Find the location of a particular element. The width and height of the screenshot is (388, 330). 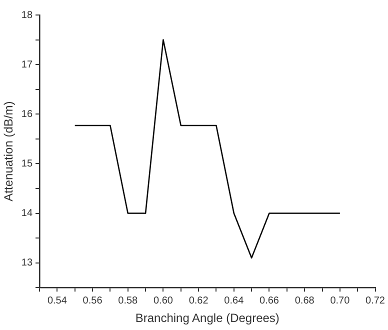

x-tick-label: 0.62 is located at coordinates (198, 300).